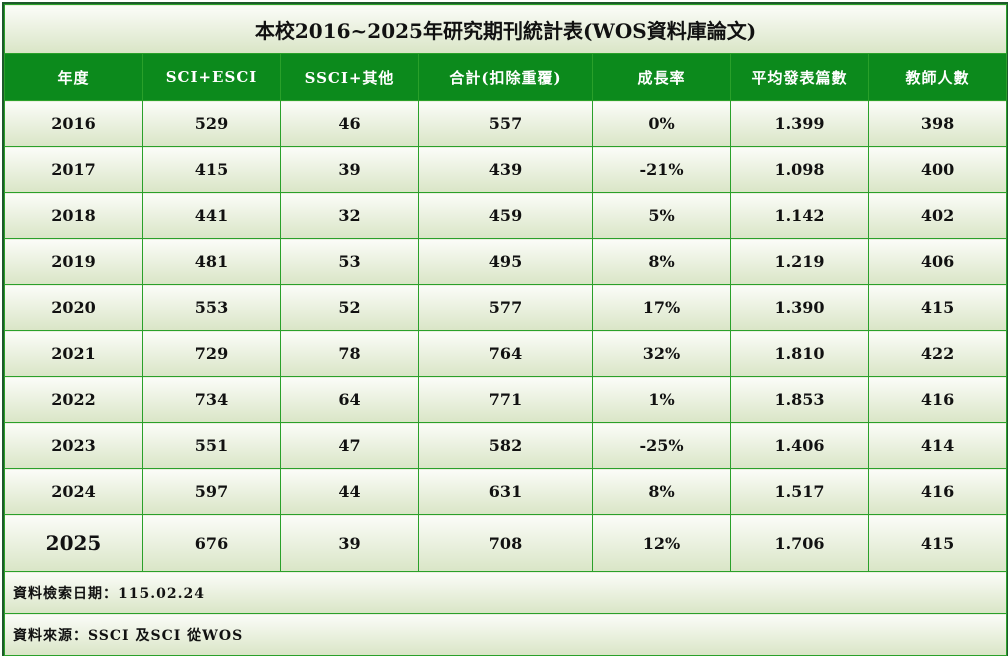 The width and height of the screenshot is (1008, 656). Describe the element at coordinates (661, 445) in the screenshot. I see `table-cell: -25%` at that location.